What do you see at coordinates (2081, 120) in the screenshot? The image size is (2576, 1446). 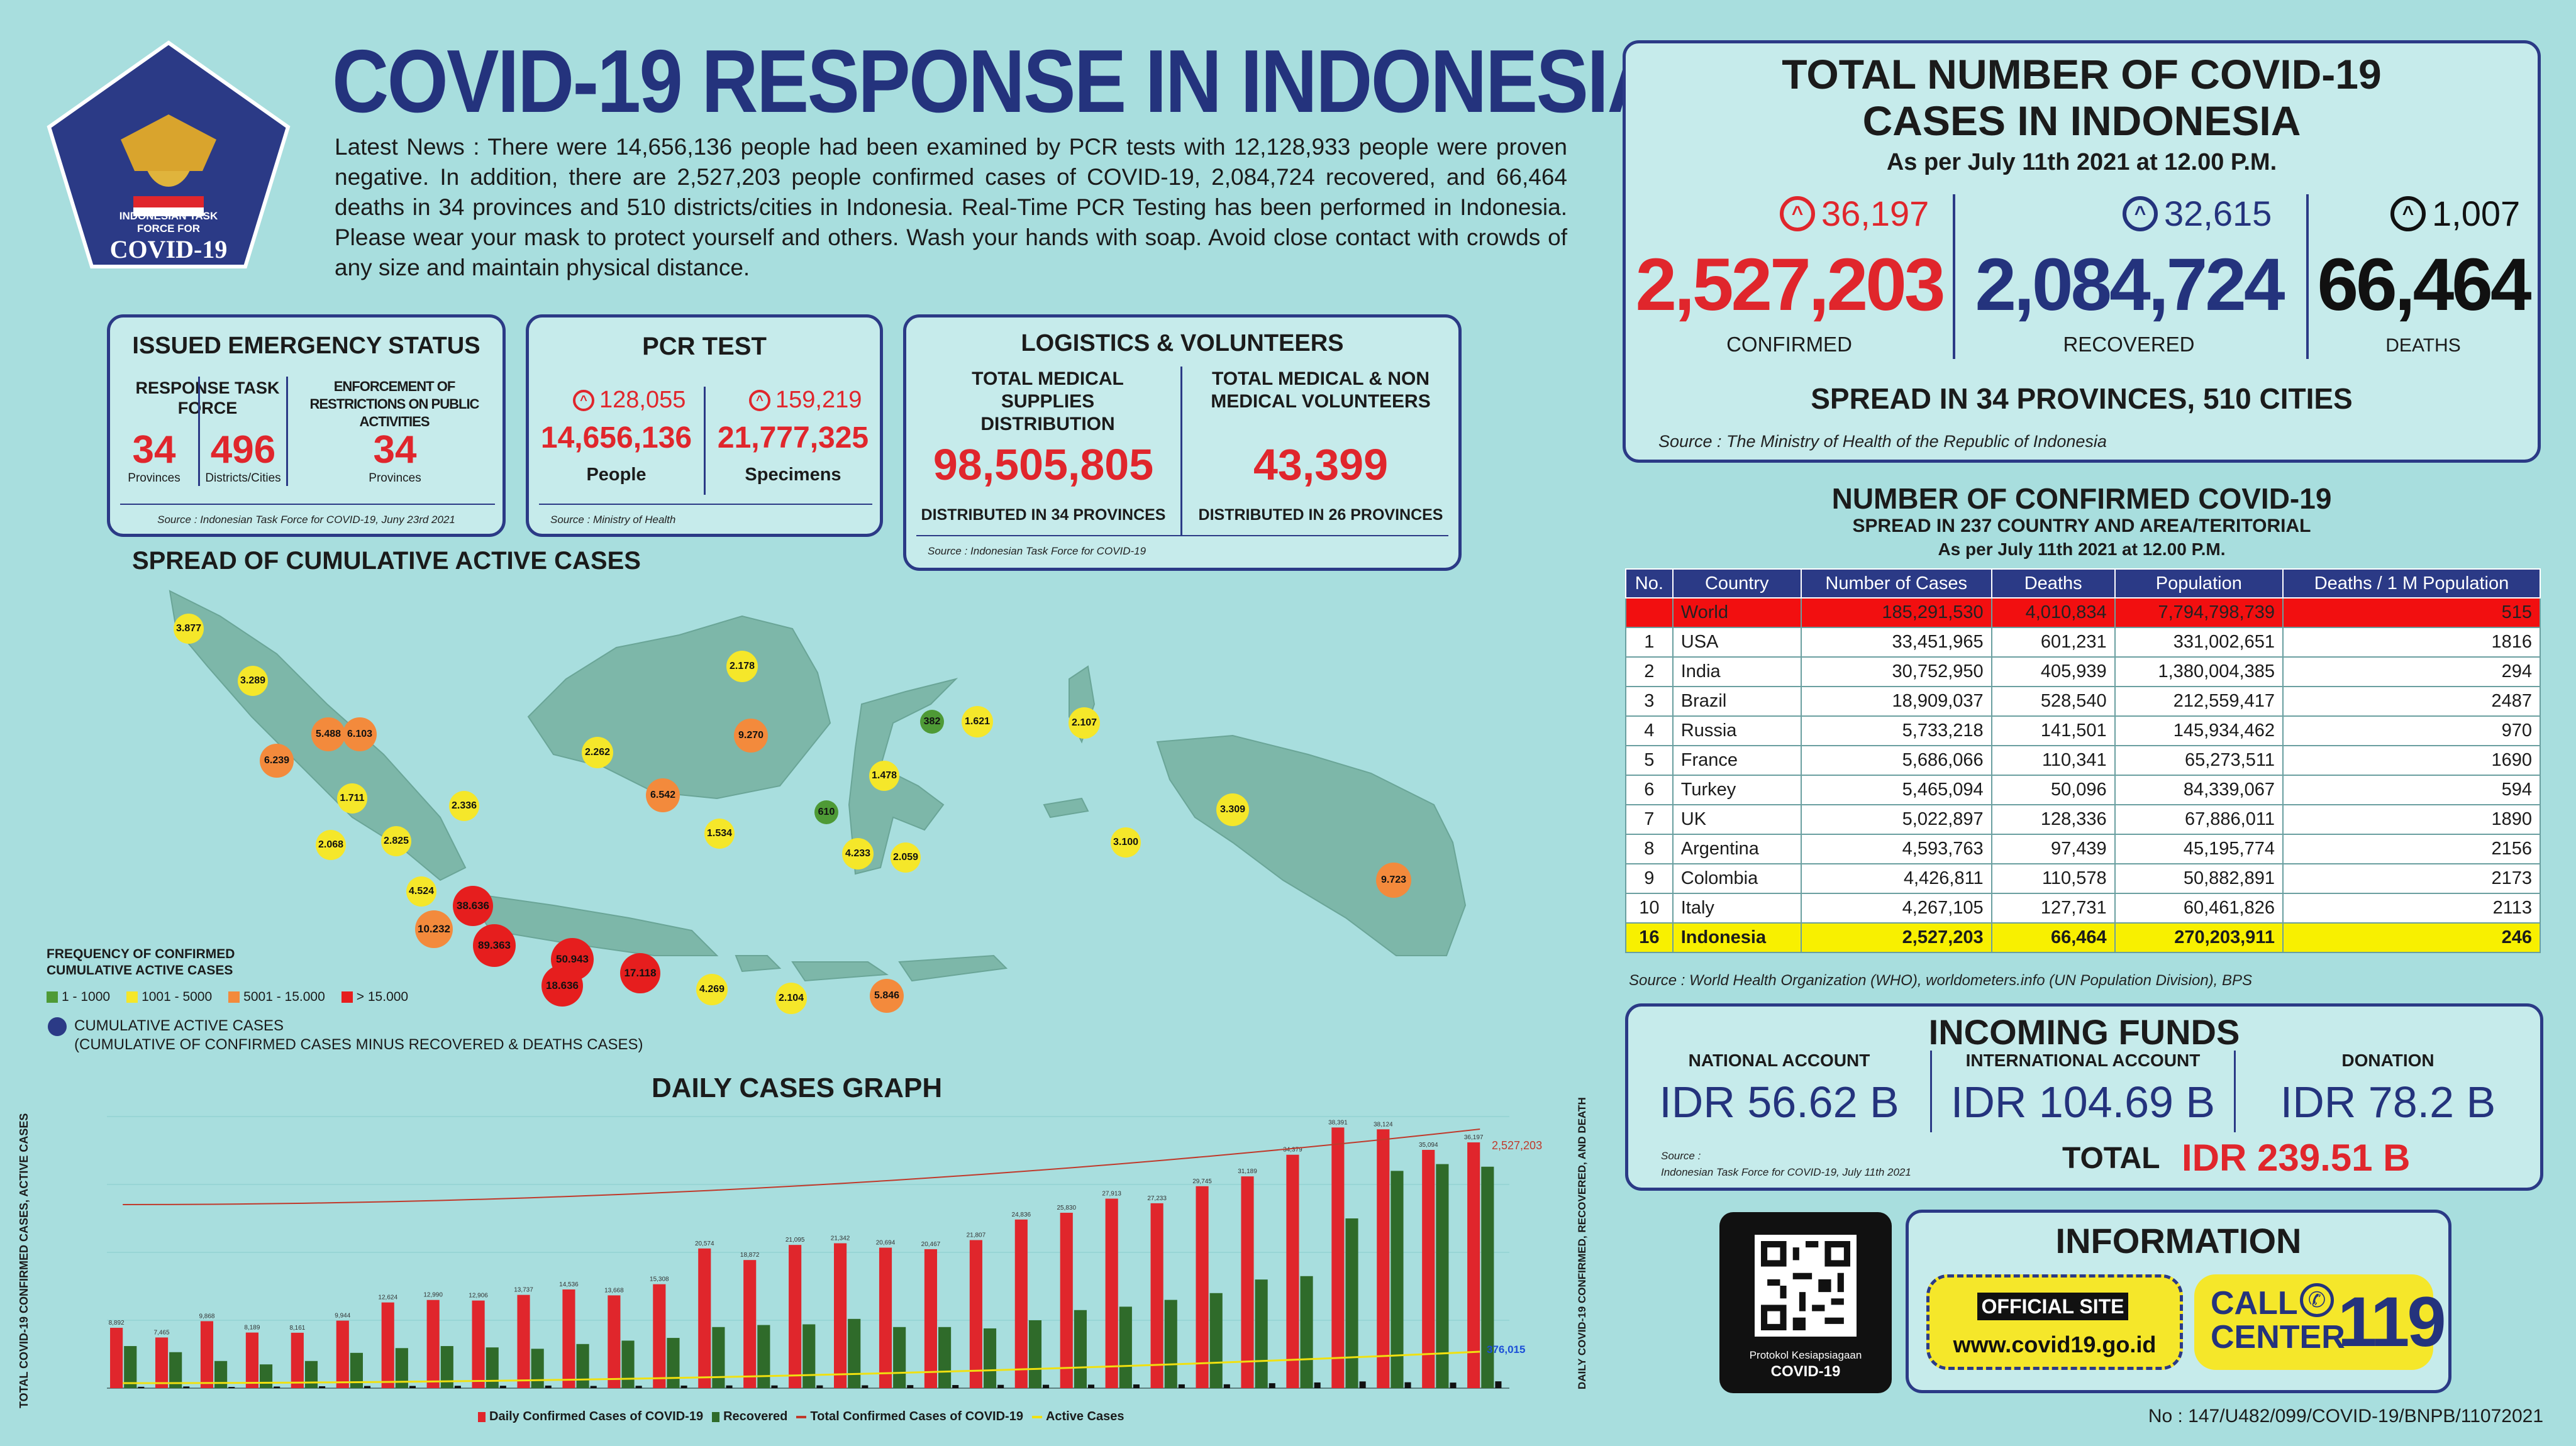 I see `total-title-2: CASES IN INDONESIA` at bounding box center [2081, 120].